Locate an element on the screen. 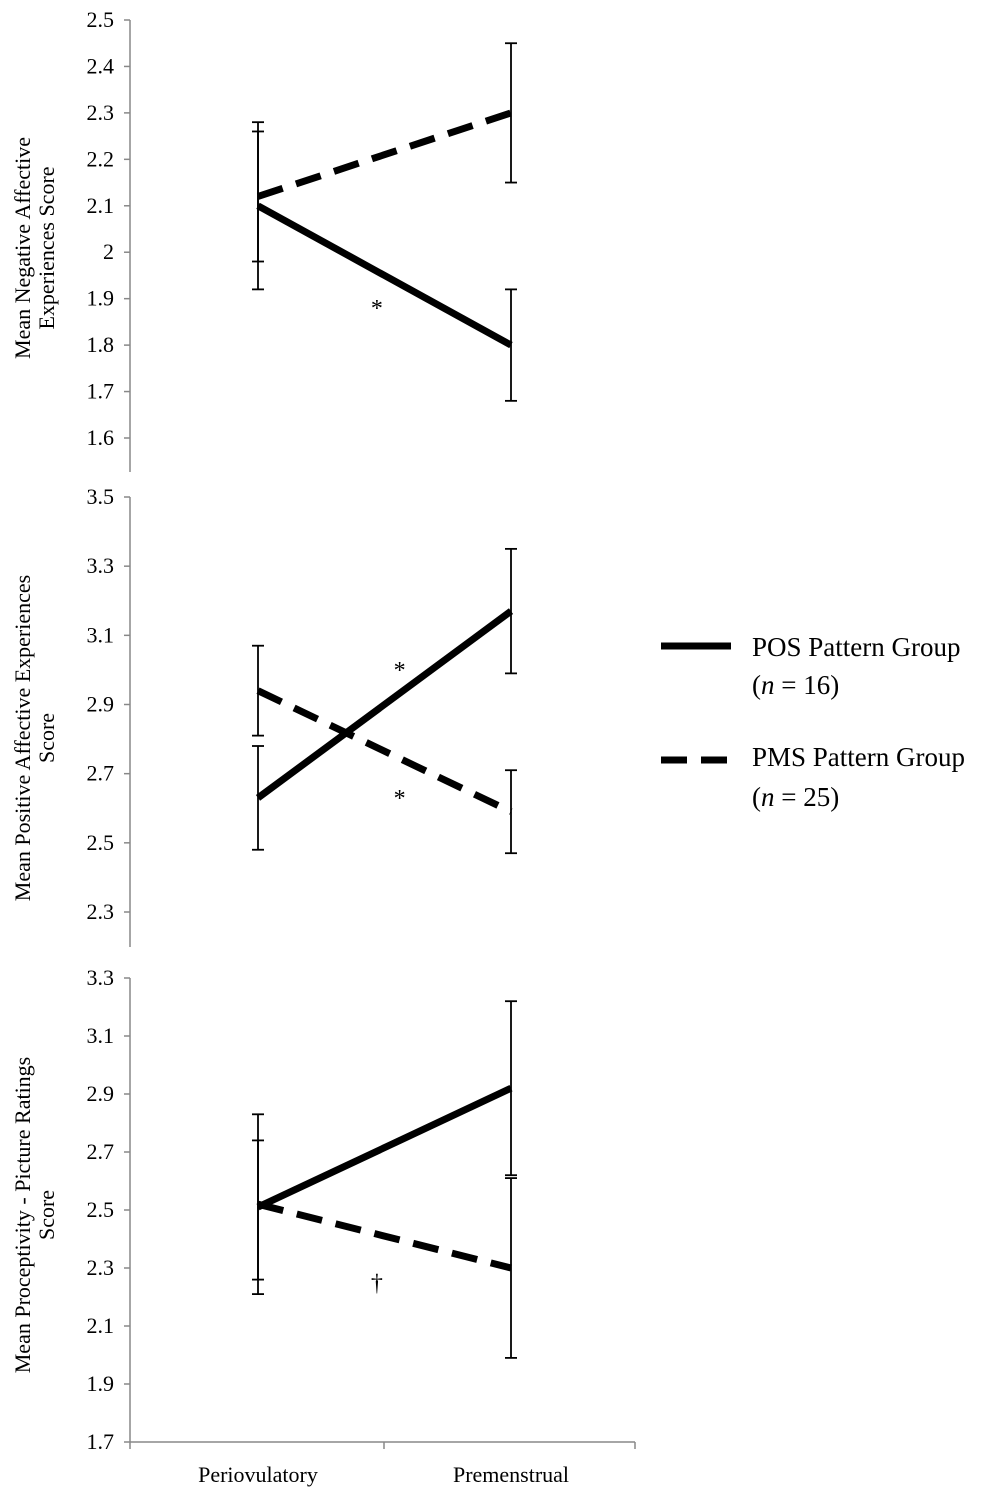 The height and width of the screenshot is (1488, 1008). x-category-label: Periovulatory is located at coordinates (258, 1474).